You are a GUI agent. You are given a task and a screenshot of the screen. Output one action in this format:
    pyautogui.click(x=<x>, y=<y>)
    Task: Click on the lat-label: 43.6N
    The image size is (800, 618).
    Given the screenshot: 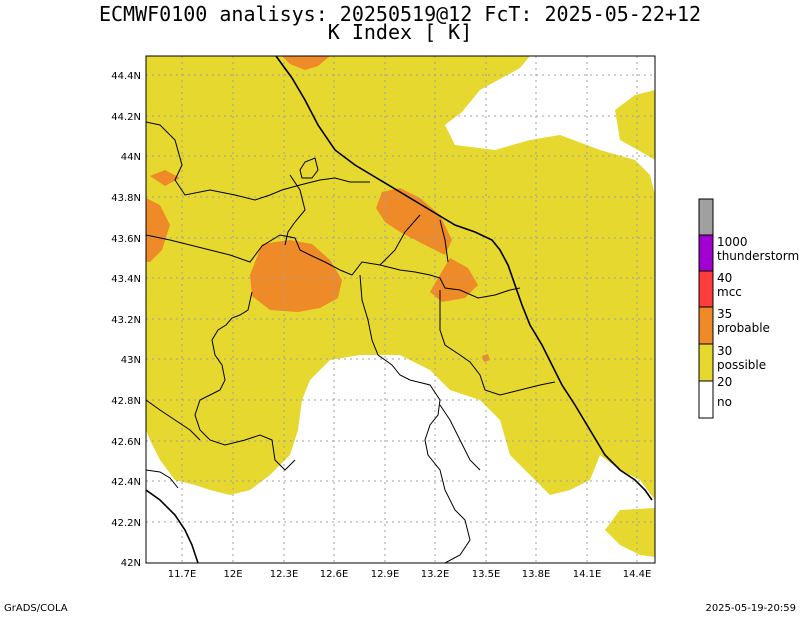 What is the action you would take?
    pyautogui.click(x=126, y=239)
    